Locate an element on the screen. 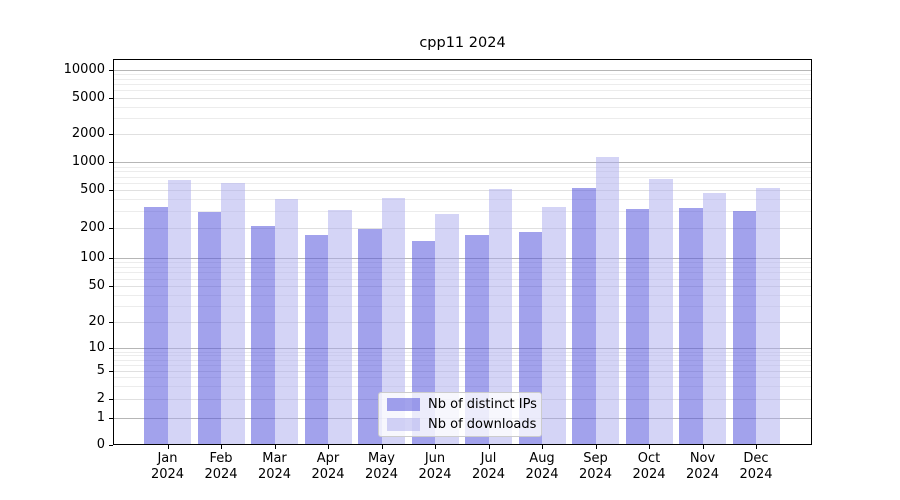 This screenshot has height=500, width=900. legend-label-distinct-ips: Nb of distinct IPs is located at coordinates (482, 404).